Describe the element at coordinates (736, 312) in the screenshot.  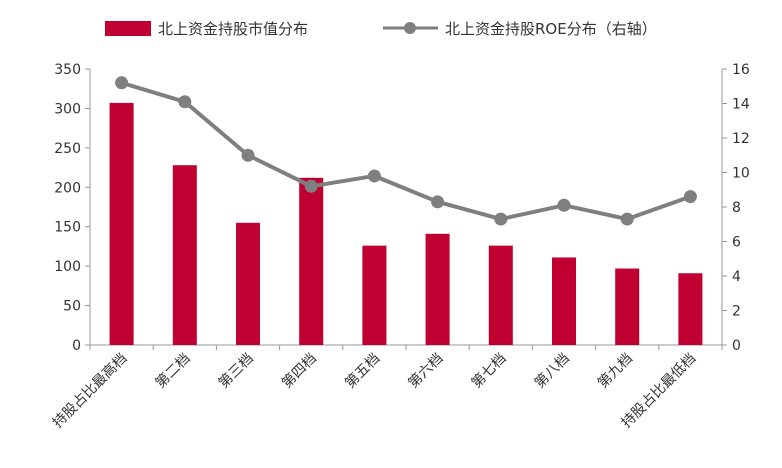
I see `y-right-tick-label: 2` at that location.